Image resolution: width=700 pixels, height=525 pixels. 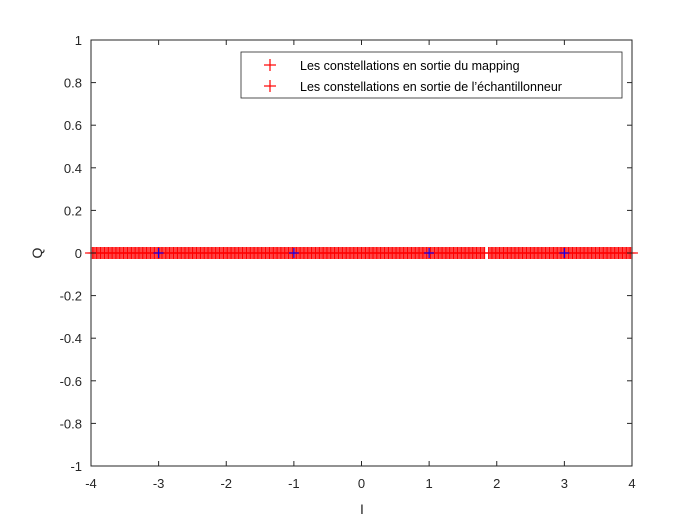 I want to click on series-reference-points, so click(x=361, y=253).